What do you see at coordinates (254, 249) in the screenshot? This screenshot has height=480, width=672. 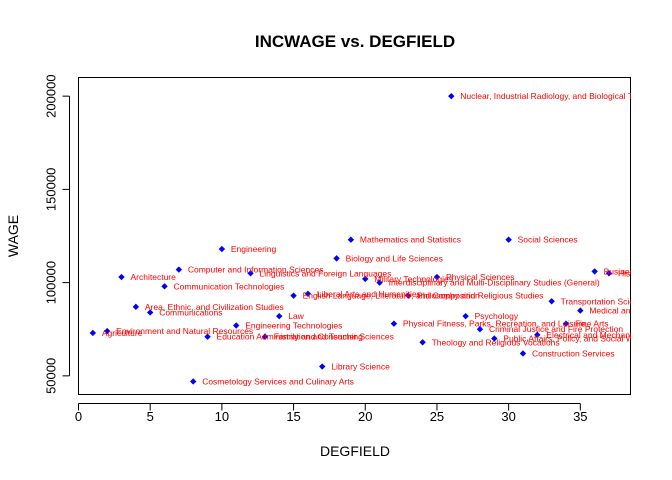 I see `data-point-label: Engineering` at bounding box center [254, 249].